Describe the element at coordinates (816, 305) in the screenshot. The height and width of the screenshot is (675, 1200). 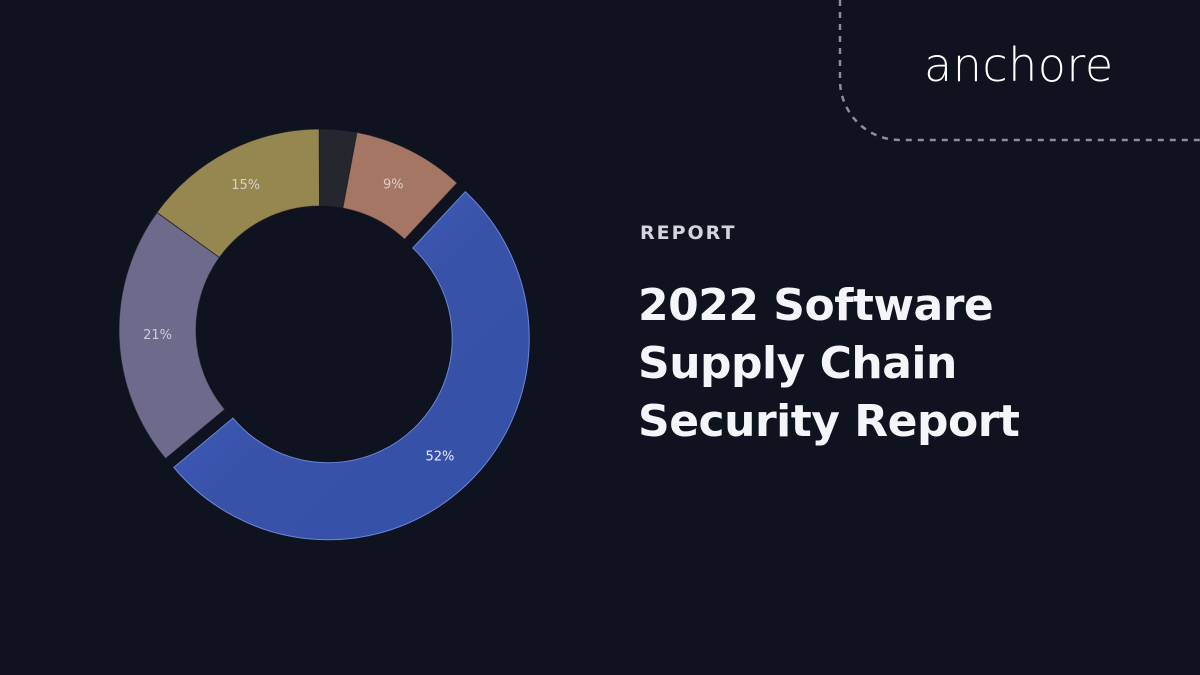
I see `title-line-1: 2022 Software` at that location.